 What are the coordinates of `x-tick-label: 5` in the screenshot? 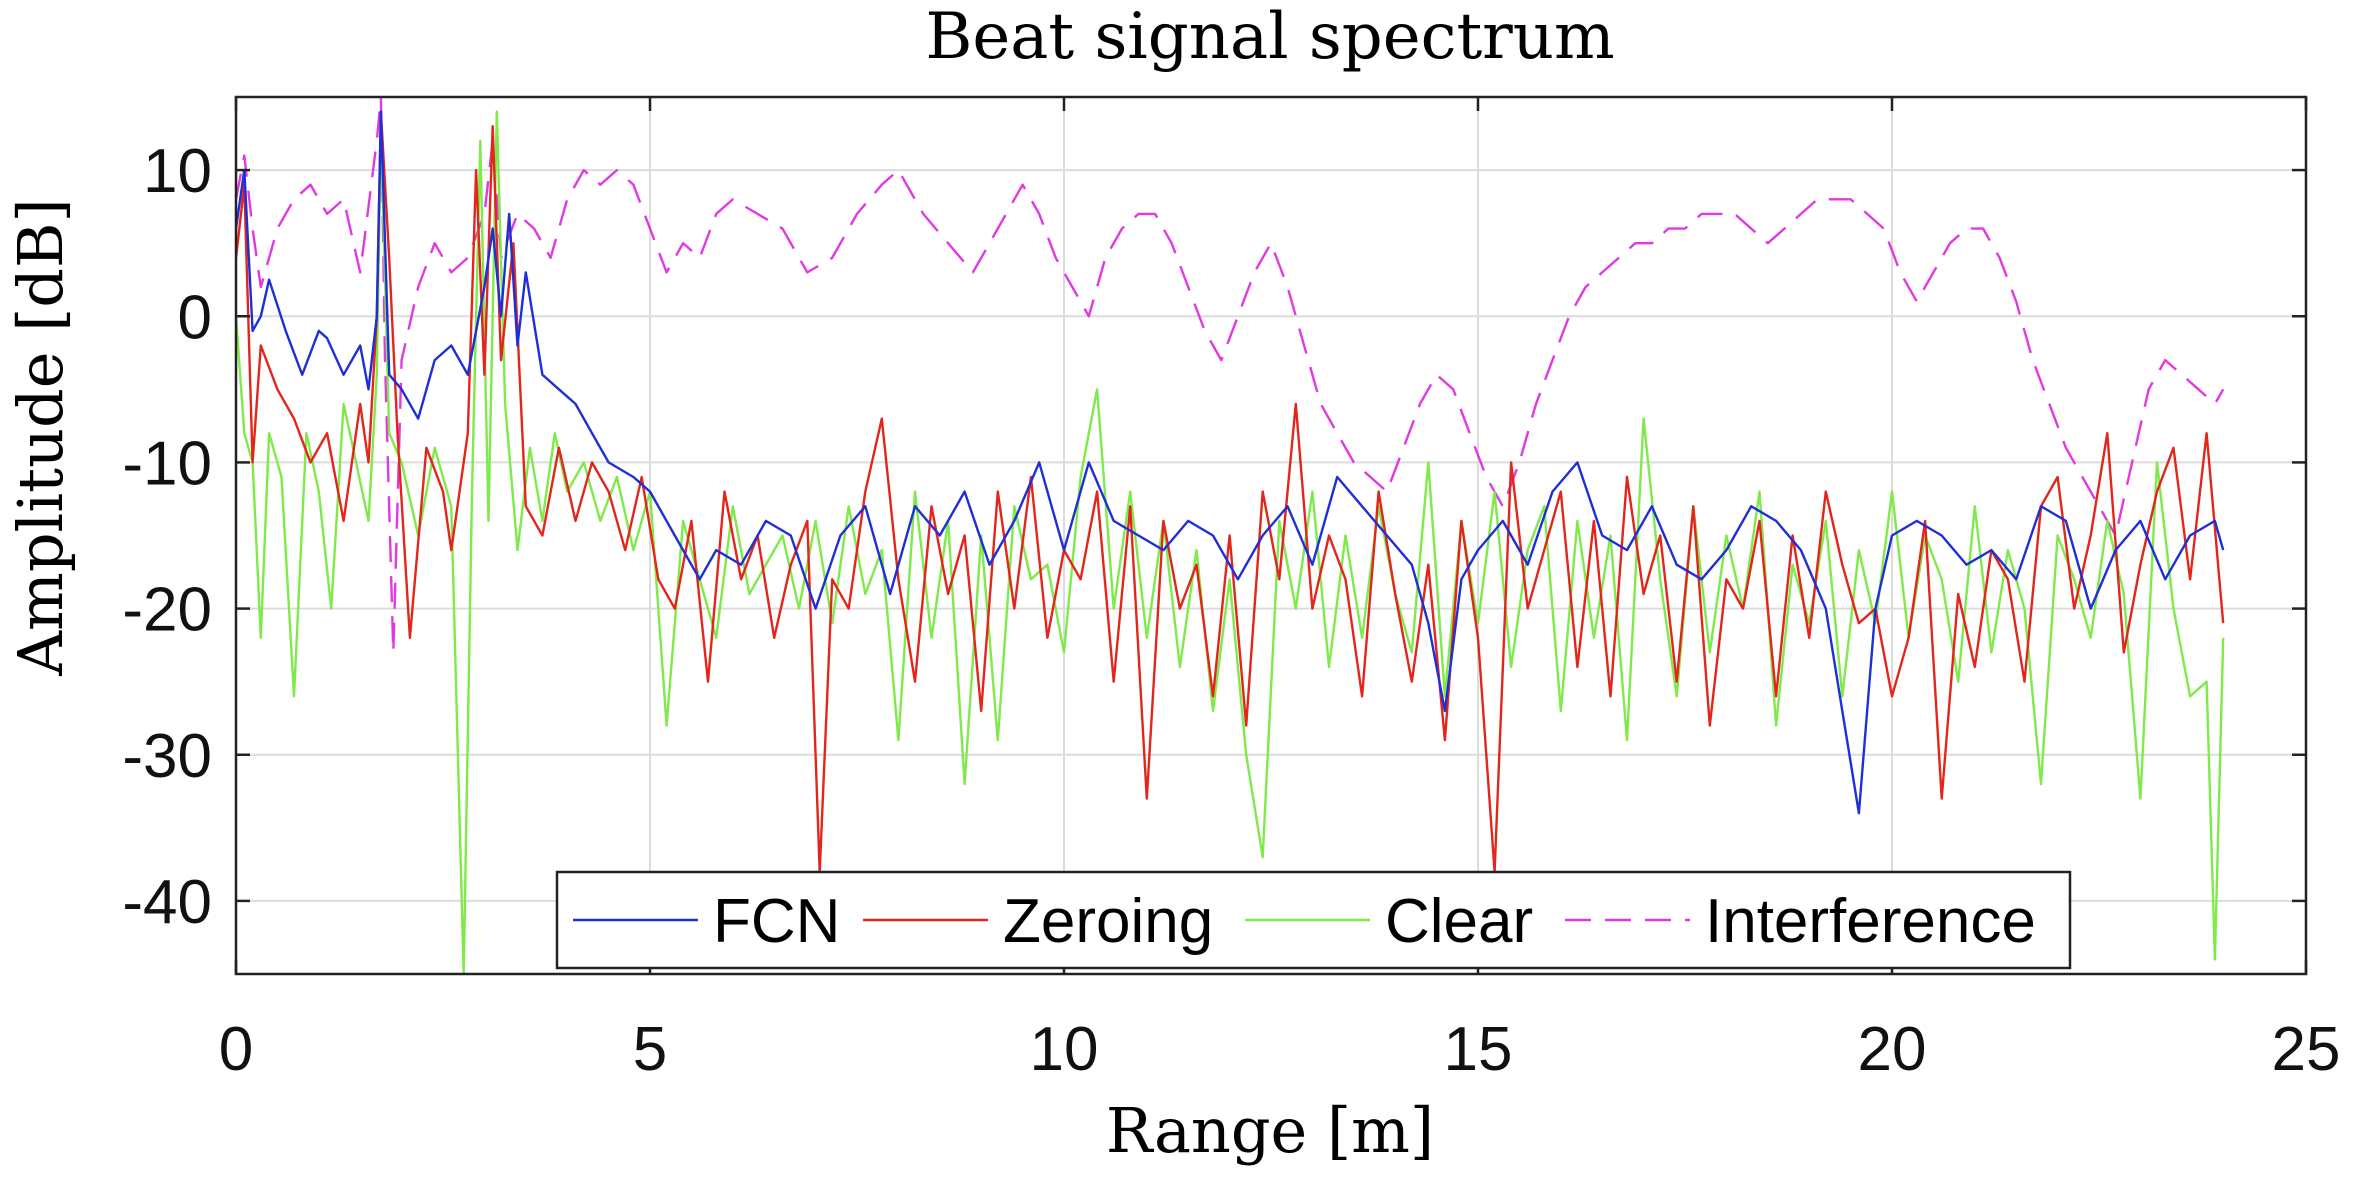 It's located at (650, 1049).